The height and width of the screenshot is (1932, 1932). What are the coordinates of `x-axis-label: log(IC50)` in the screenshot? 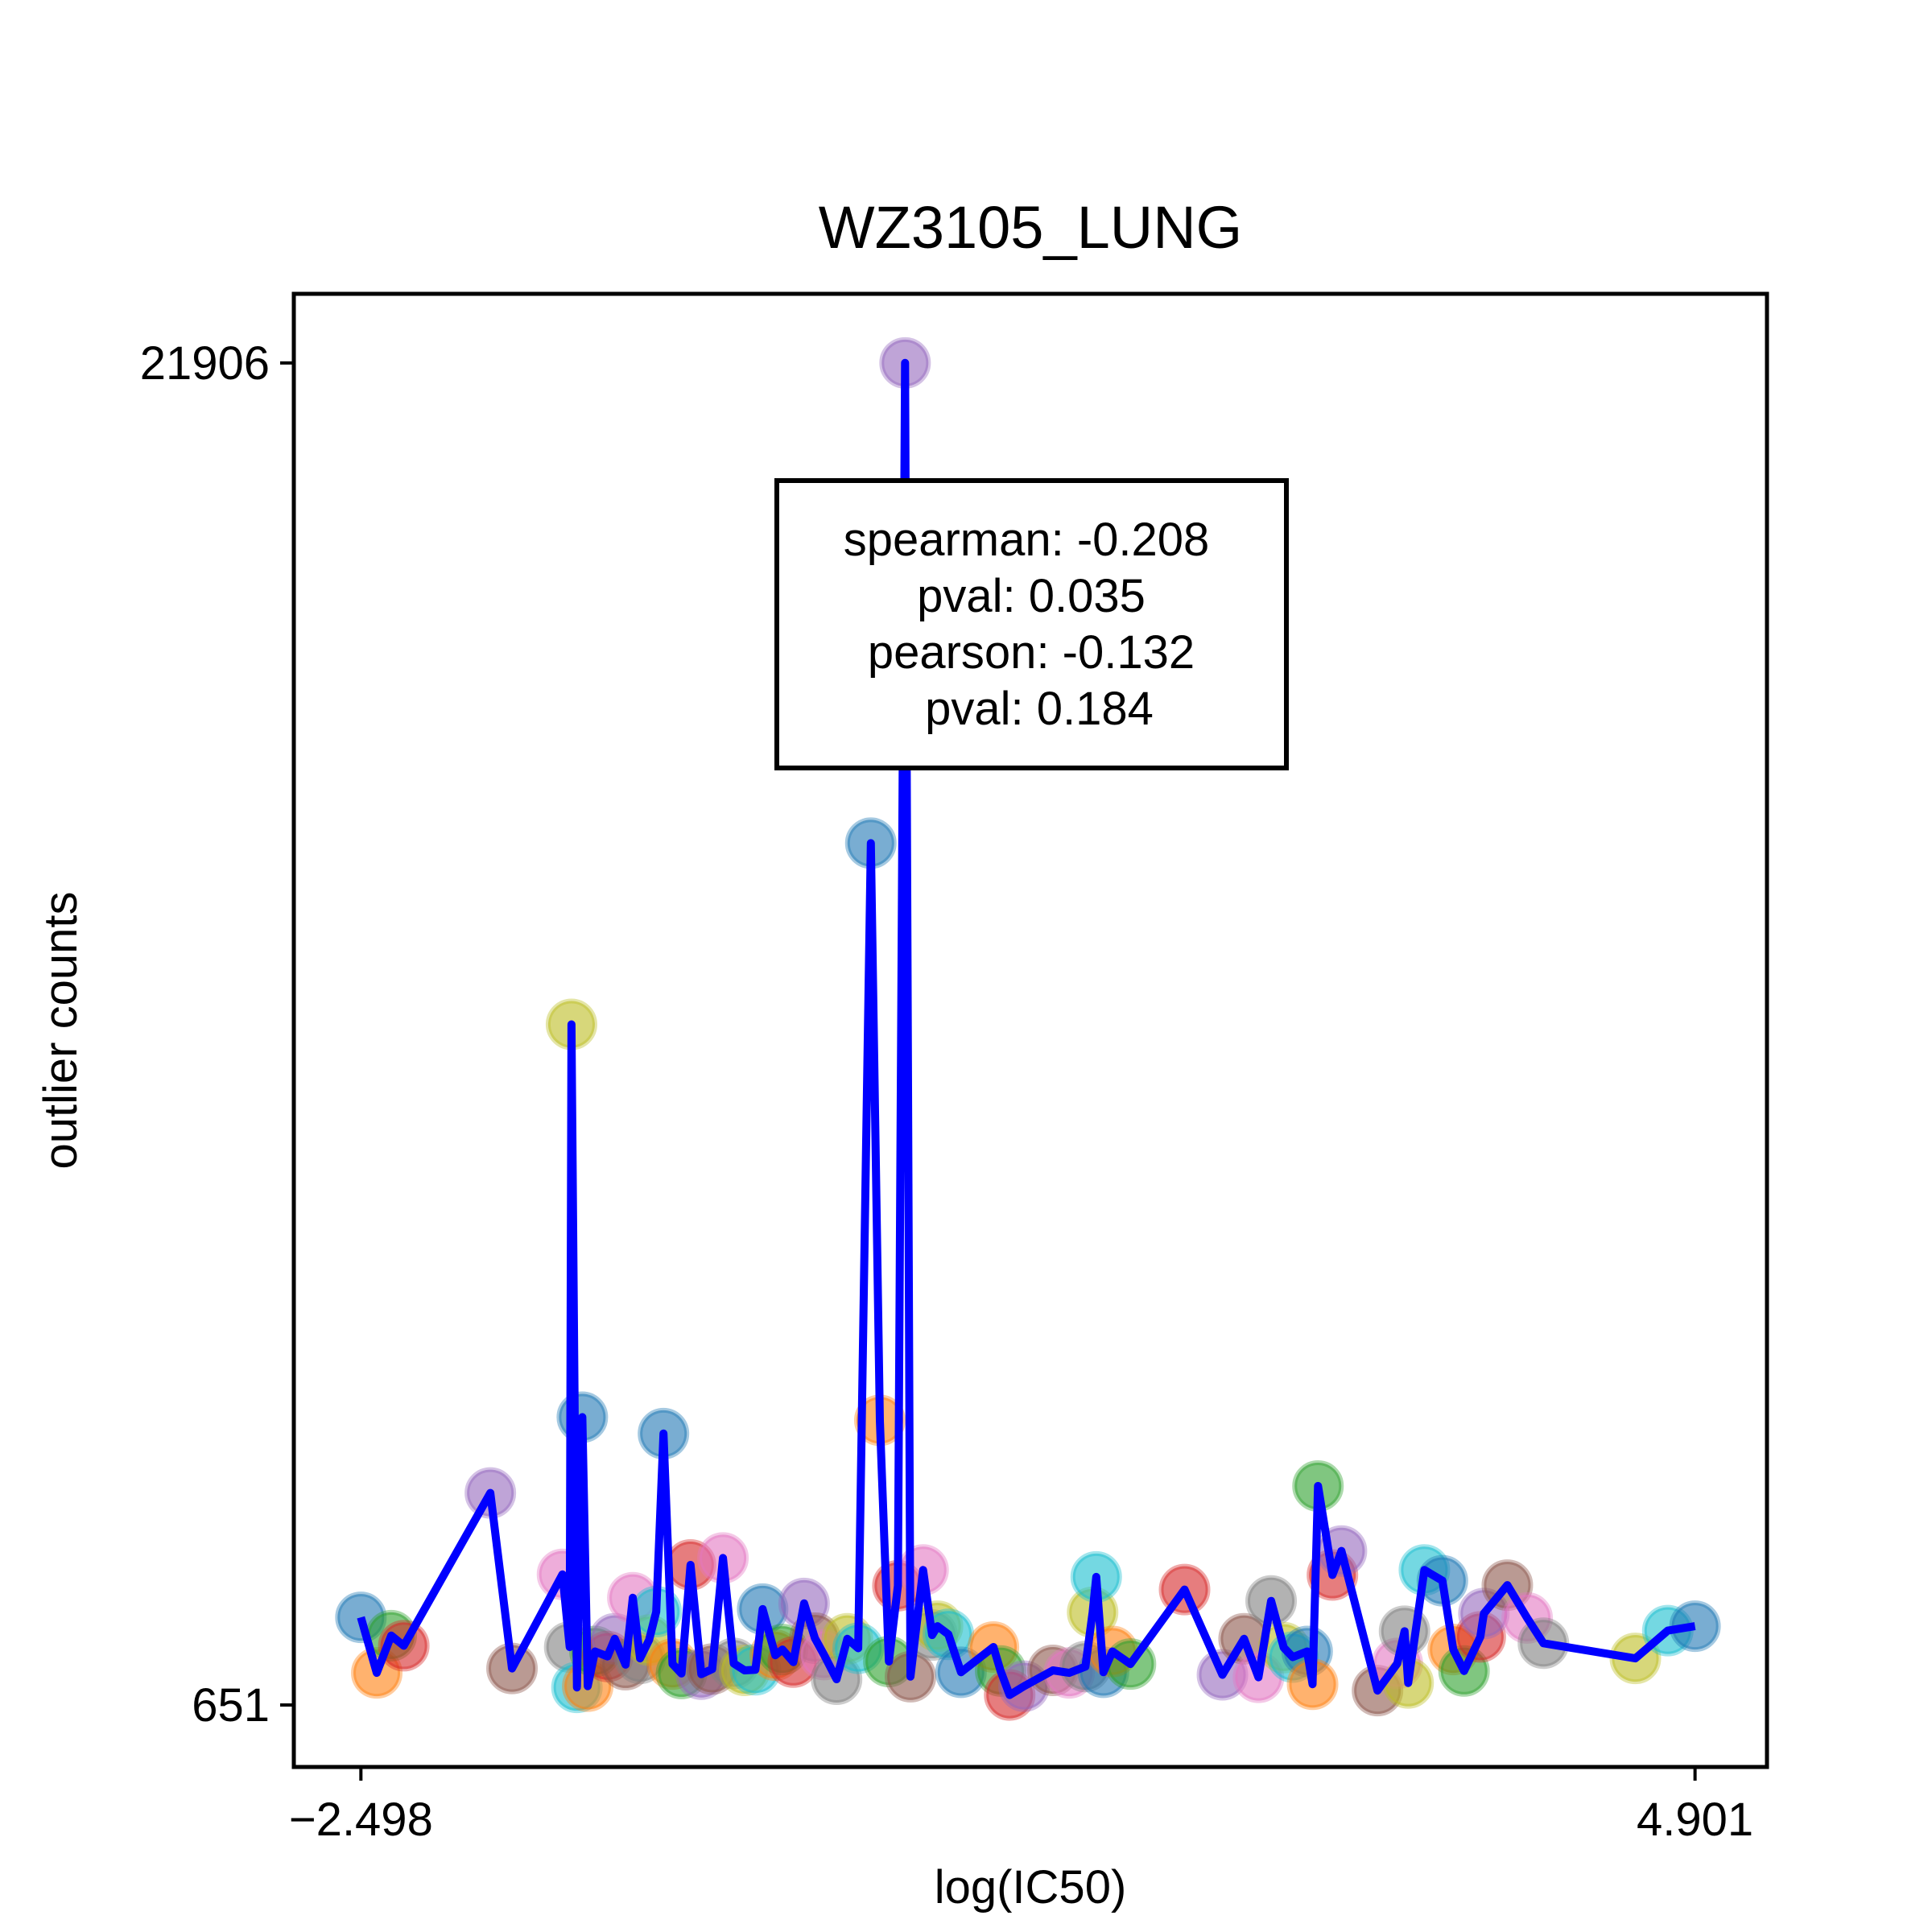 It's located at (1031, 1887).